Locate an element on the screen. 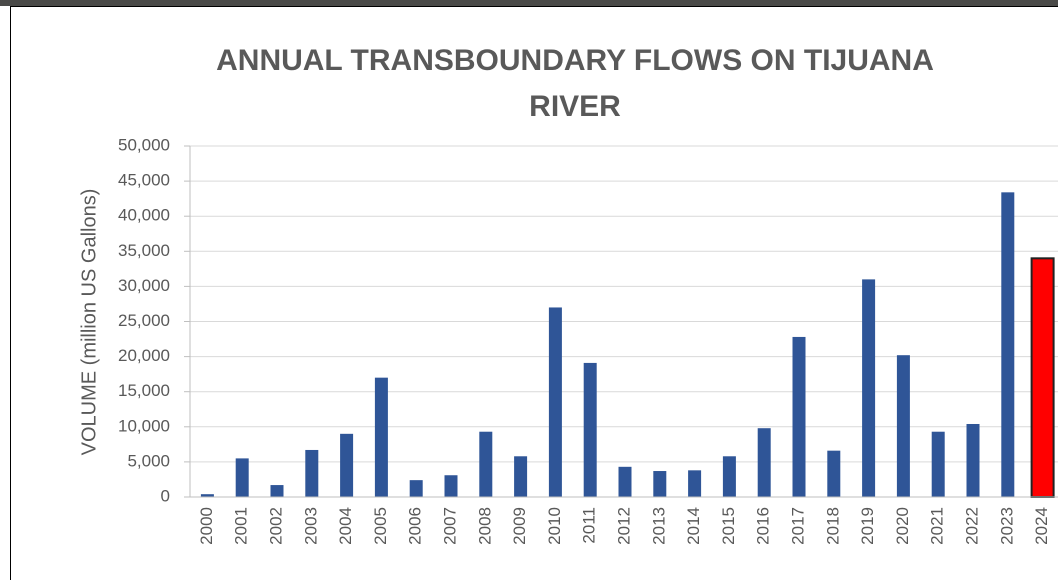  x-tick-label: 2016 is located at coordinates (763, 526).